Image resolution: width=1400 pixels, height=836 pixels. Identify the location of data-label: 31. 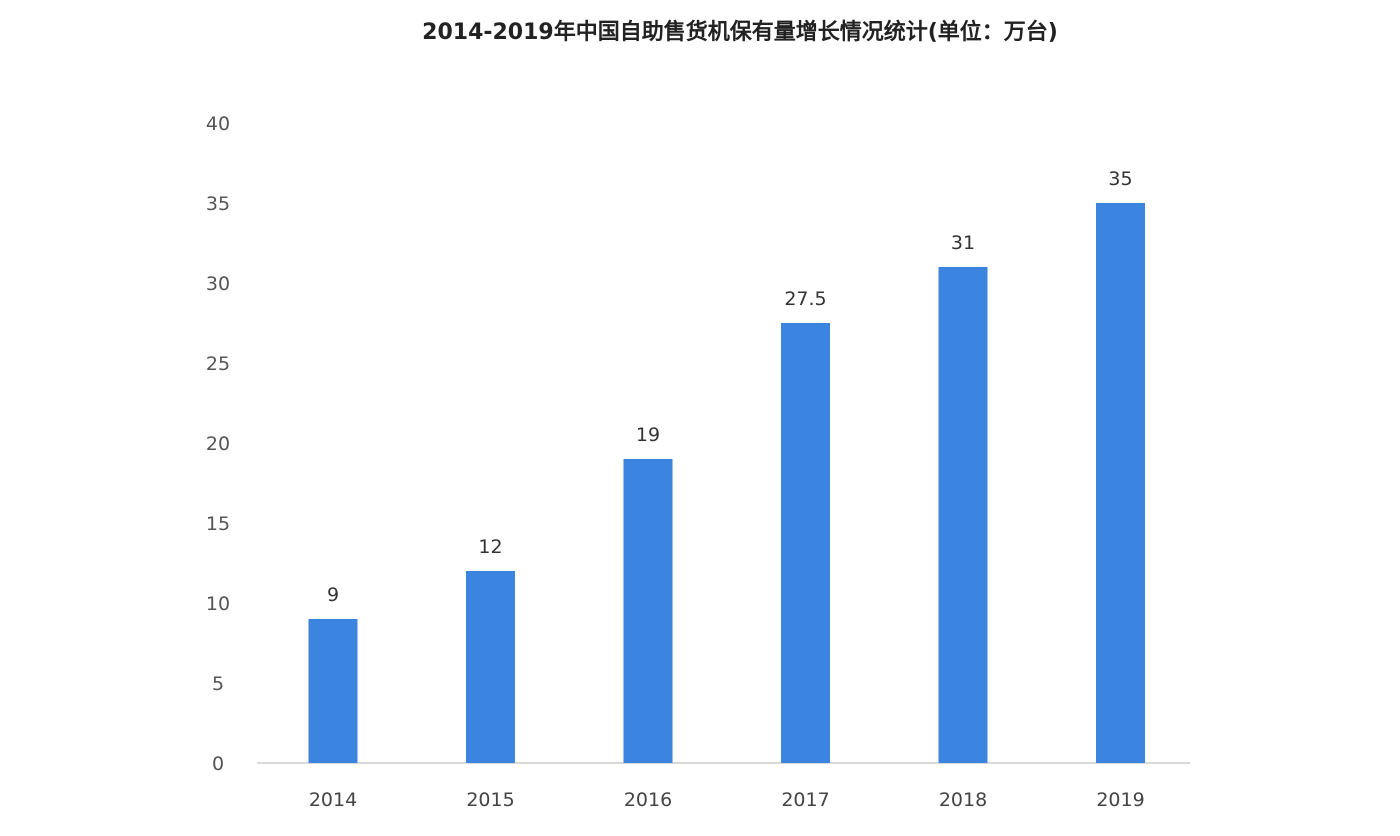
(963, 243).